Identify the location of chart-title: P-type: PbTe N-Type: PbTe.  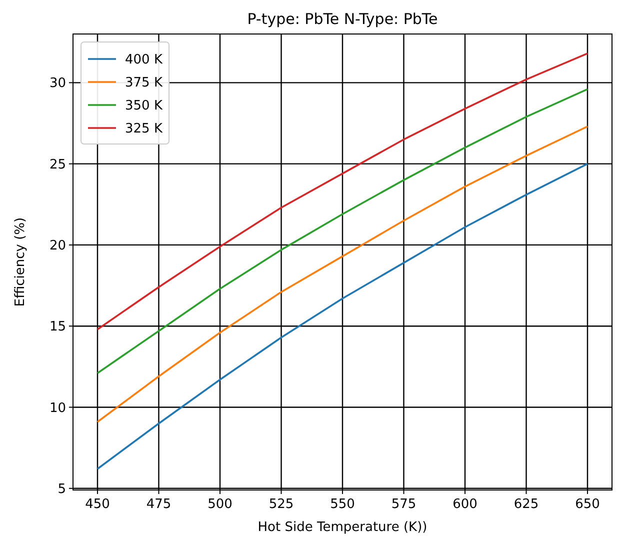
(342, 19).